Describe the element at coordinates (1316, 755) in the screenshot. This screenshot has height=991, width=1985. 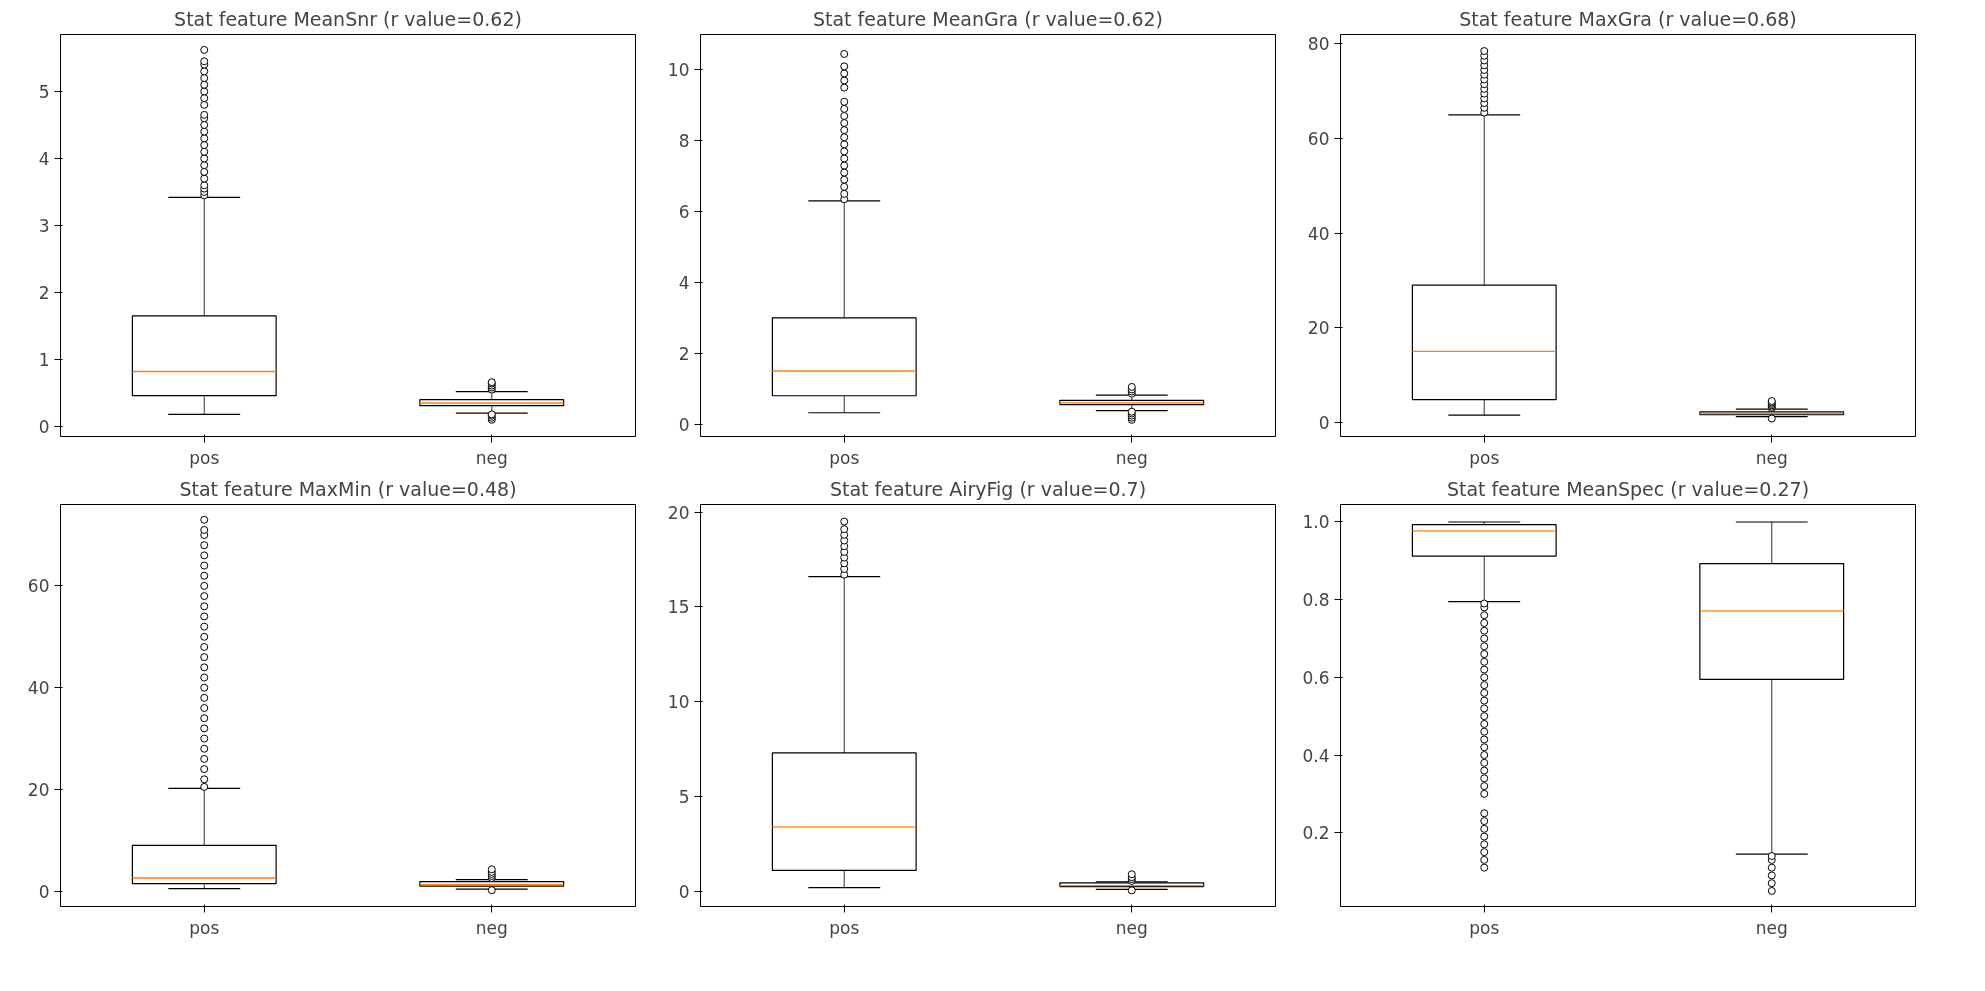
I see `y-tick-label: 0.4` at that location.